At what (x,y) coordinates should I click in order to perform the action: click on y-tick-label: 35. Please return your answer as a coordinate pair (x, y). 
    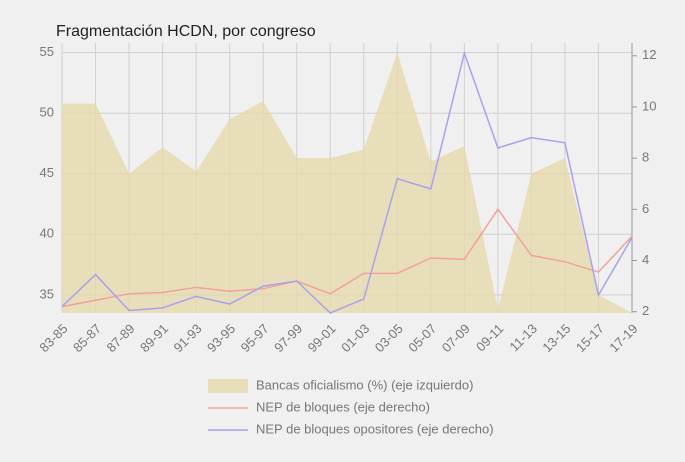
    Looking at the image, I should click on (47, 293).